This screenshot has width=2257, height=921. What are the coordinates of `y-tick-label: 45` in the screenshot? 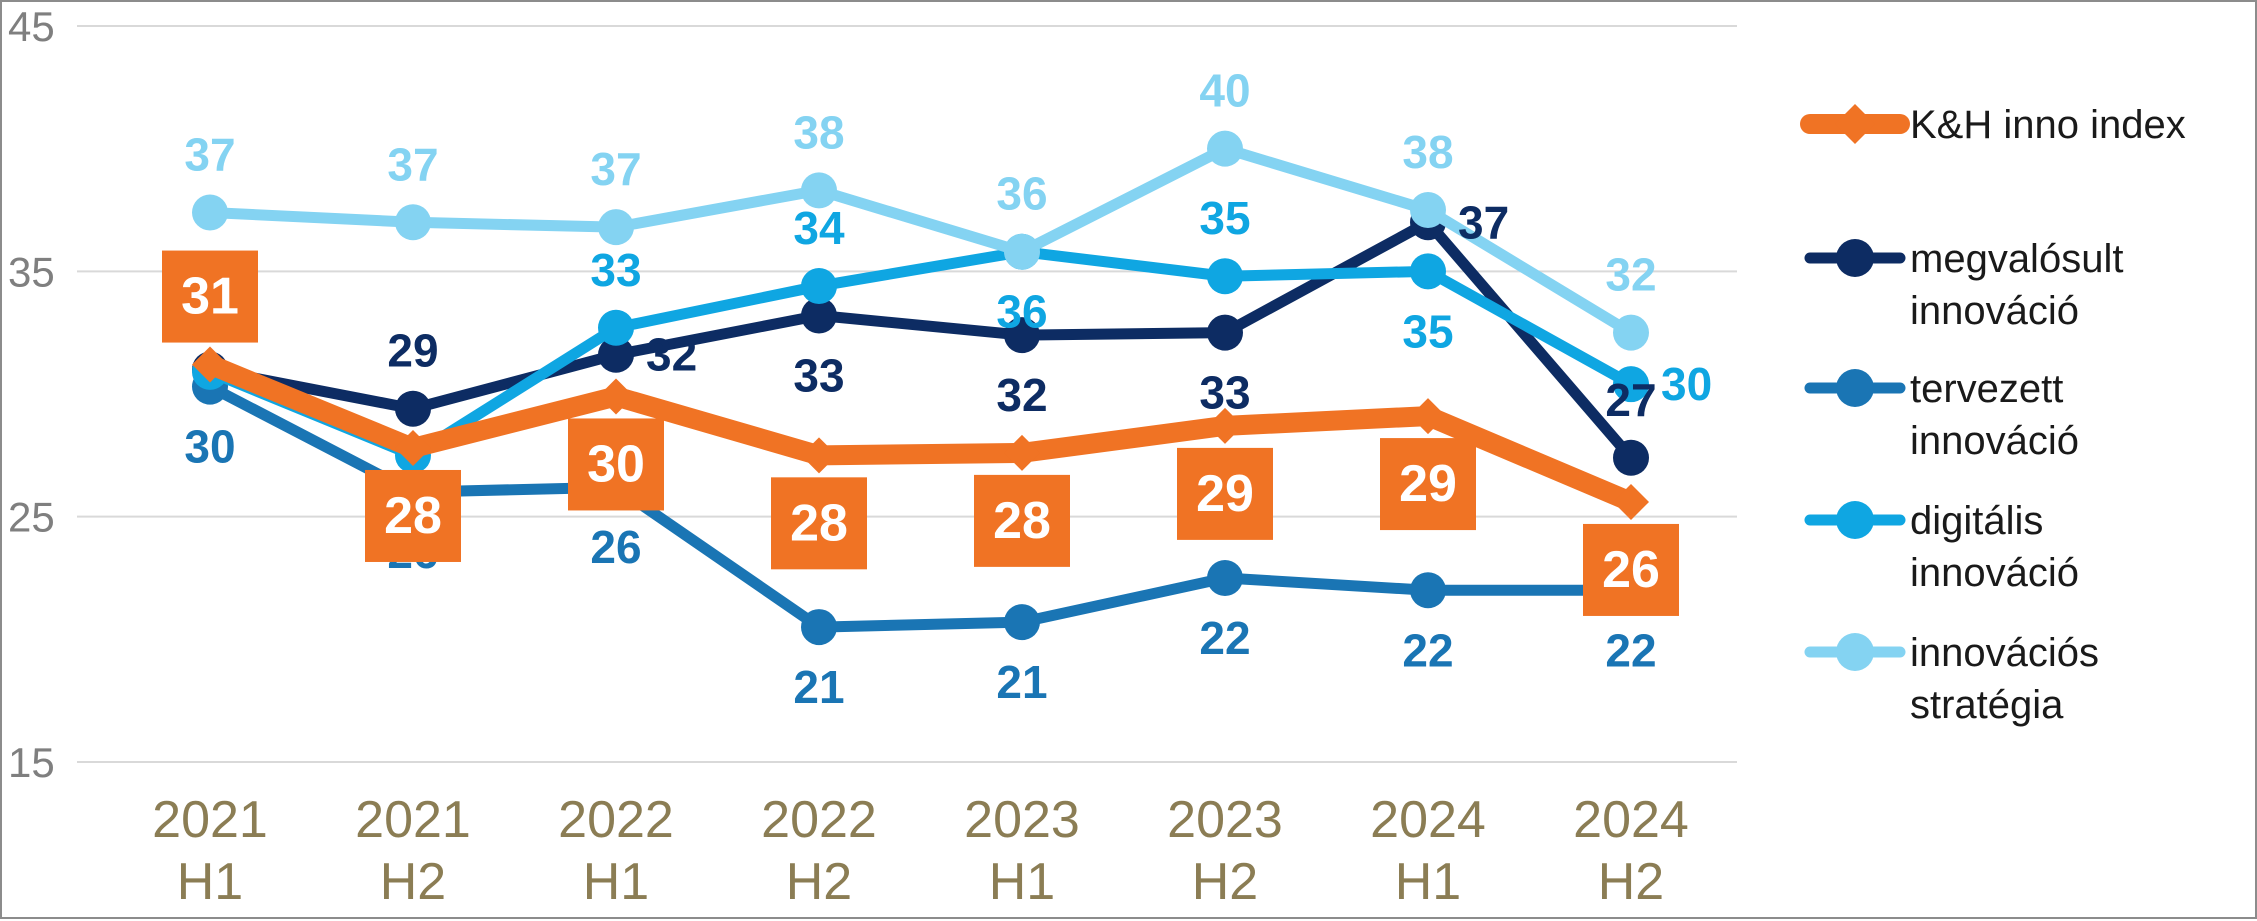 It's located at (31, 26).